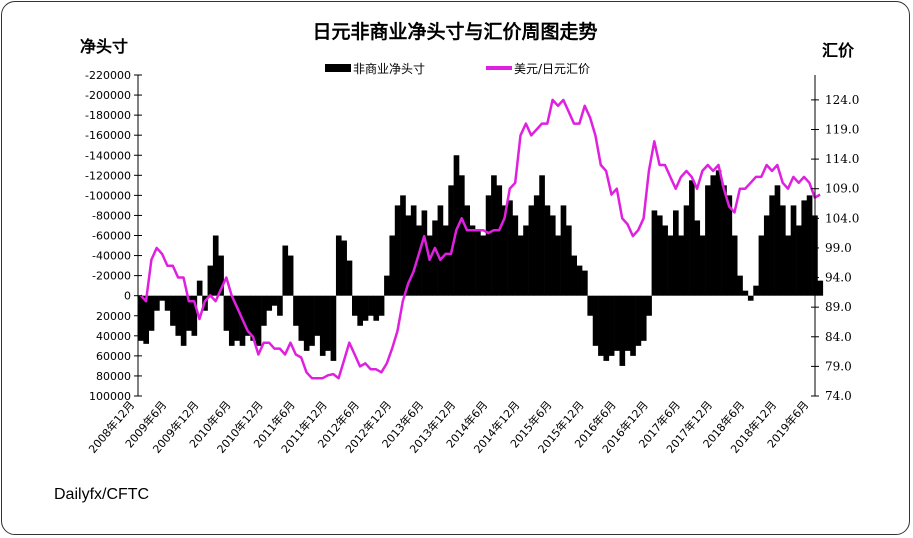 The image size is (913, 538). I want to click on left-tick-label: 60000, so click(113, 356).